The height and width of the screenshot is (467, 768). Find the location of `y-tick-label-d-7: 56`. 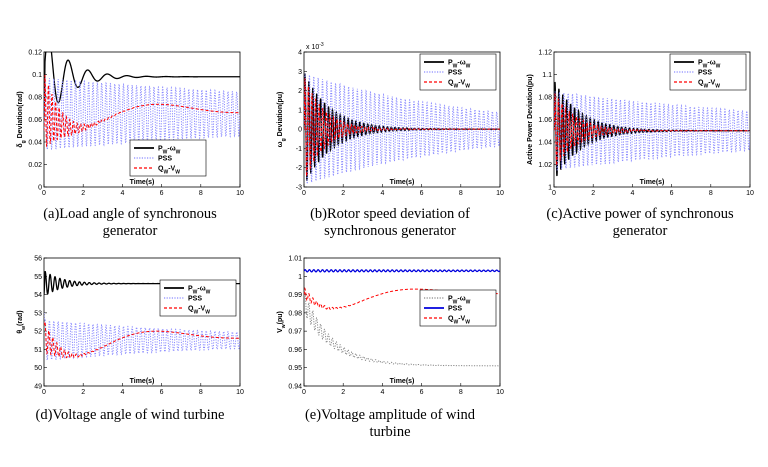

y-tick-label-d-7: 56 is located at coordinates (38, 259).